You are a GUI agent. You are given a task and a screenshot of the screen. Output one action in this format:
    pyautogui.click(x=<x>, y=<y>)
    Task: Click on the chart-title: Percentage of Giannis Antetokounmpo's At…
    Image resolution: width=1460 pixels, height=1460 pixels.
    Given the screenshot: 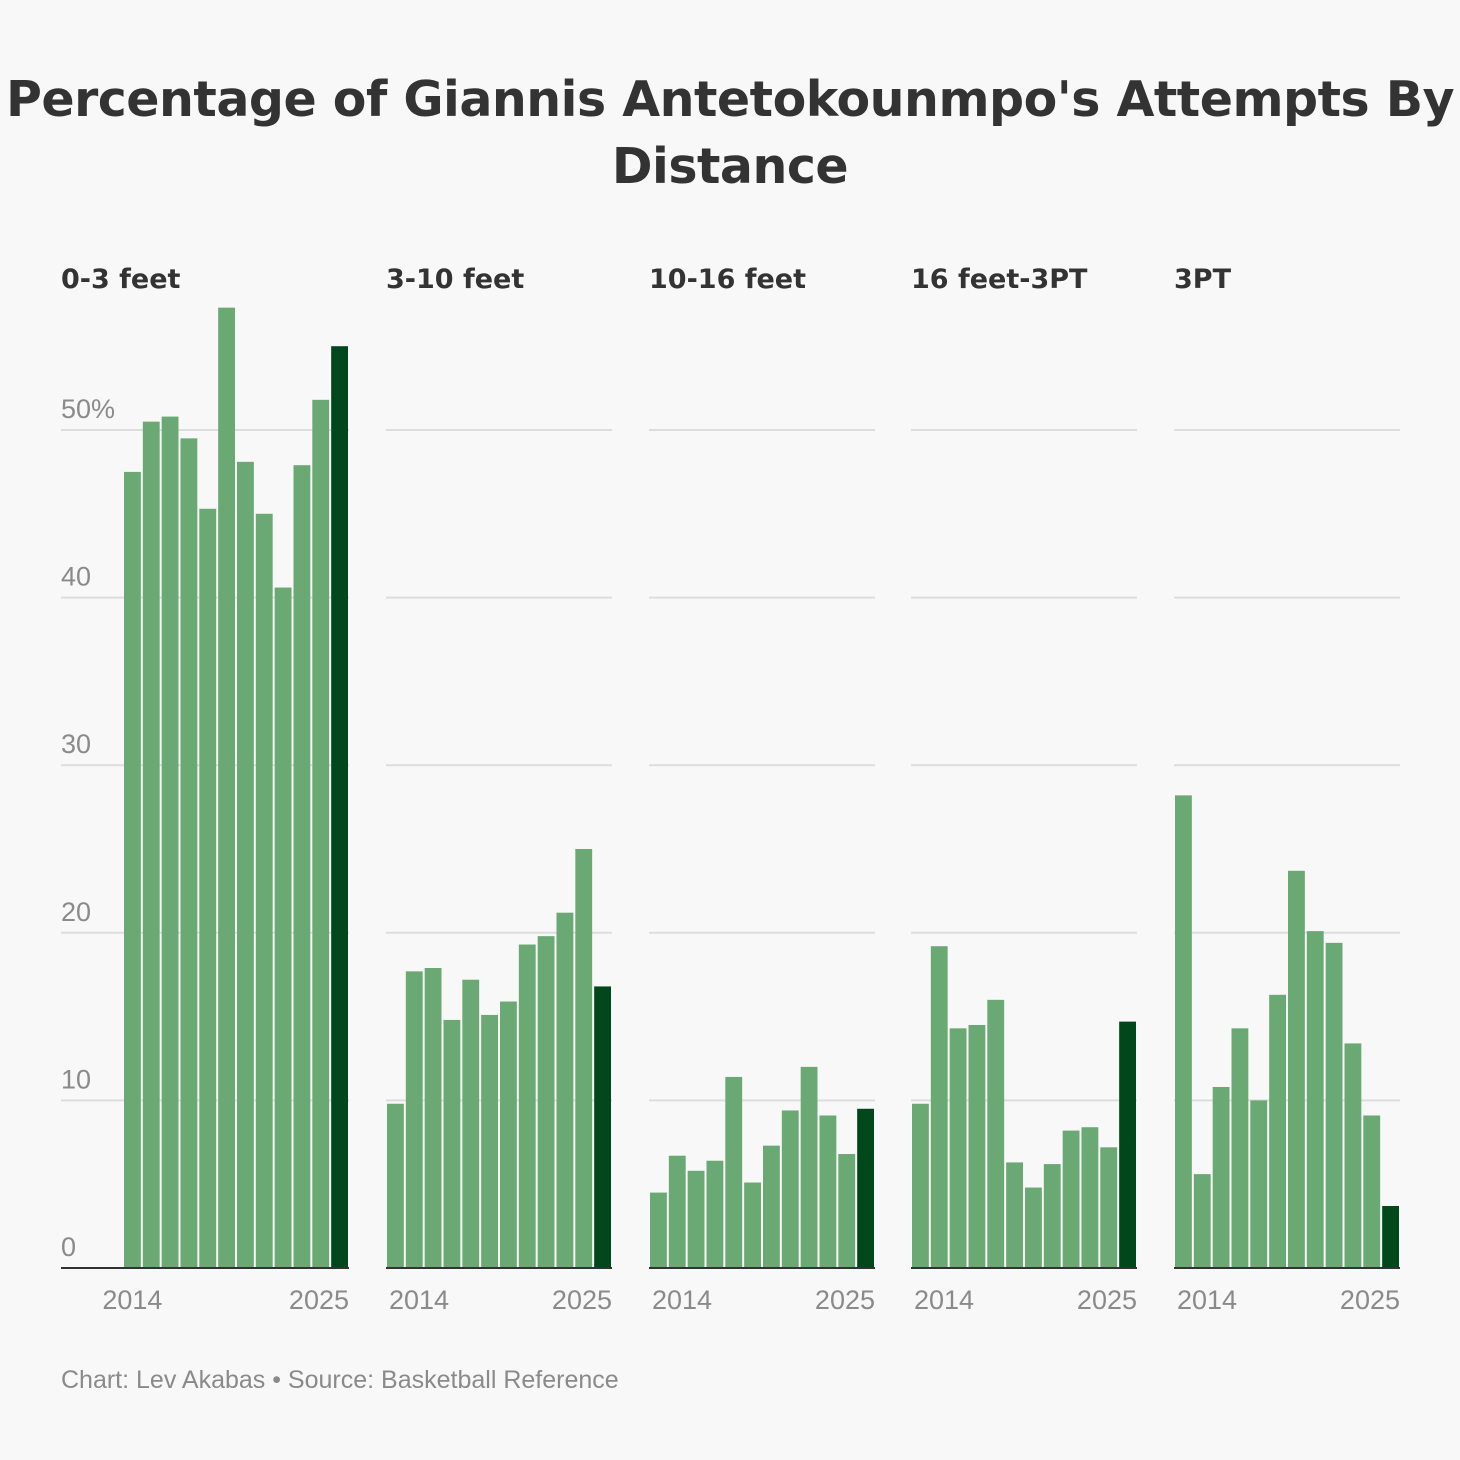 What is the action you would take?
    pyautogui.click(x=730, y=133)
    